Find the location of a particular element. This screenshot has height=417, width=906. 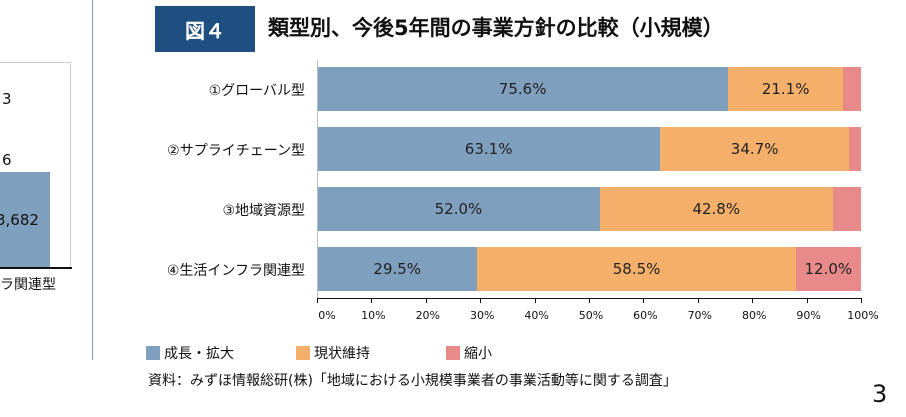

data-label: 29.5% is located at coordinates (397, 269).